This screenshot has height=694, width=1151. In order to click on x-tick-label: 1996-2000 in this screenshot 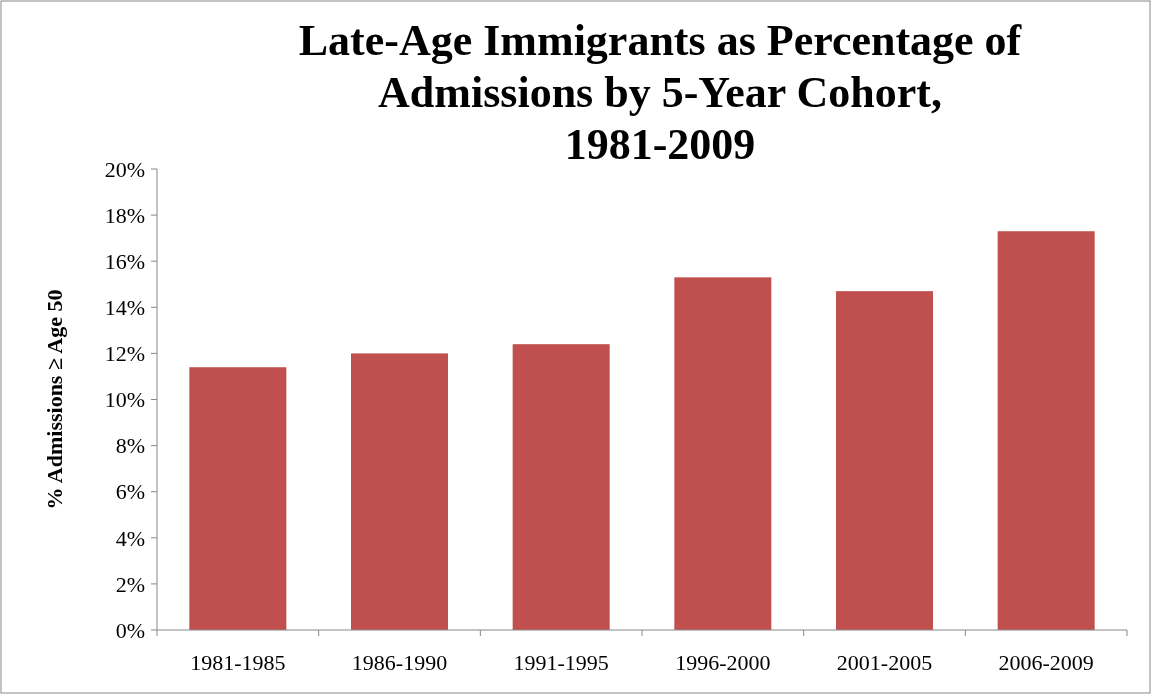, I will do `click(723, 662)`.